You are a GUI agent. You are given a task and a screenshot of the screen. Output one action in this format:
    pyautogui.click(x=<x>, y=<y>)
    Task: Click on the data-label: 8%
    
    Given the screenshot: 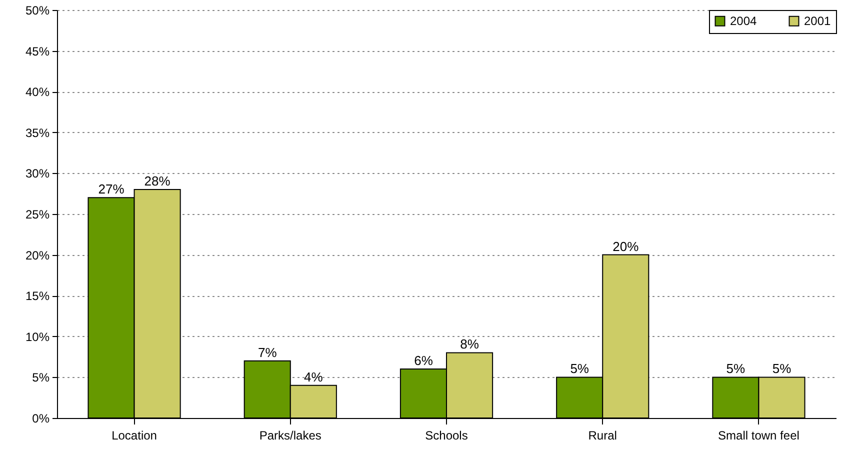 What is the action you would take?
    pyautogui.click(x=470, y=344)
    